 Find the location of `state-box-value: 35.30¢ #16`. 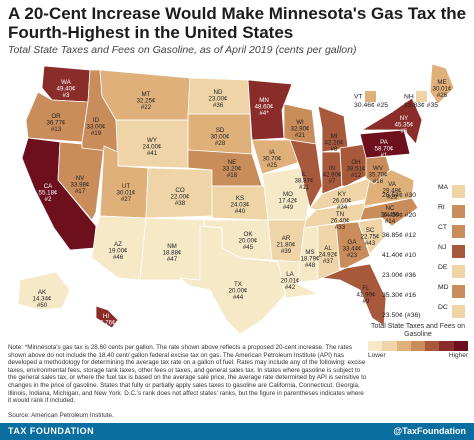

state-box-value: 35.30¢ #16 is located at coordinates (399, 295).